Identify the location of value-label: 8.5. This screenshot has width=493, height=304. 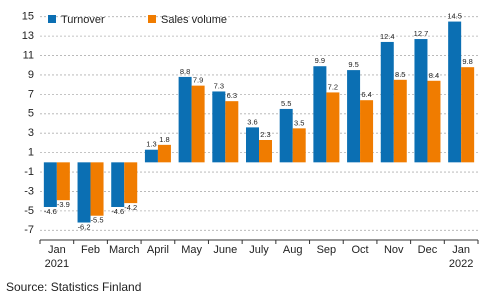
(400, 74).